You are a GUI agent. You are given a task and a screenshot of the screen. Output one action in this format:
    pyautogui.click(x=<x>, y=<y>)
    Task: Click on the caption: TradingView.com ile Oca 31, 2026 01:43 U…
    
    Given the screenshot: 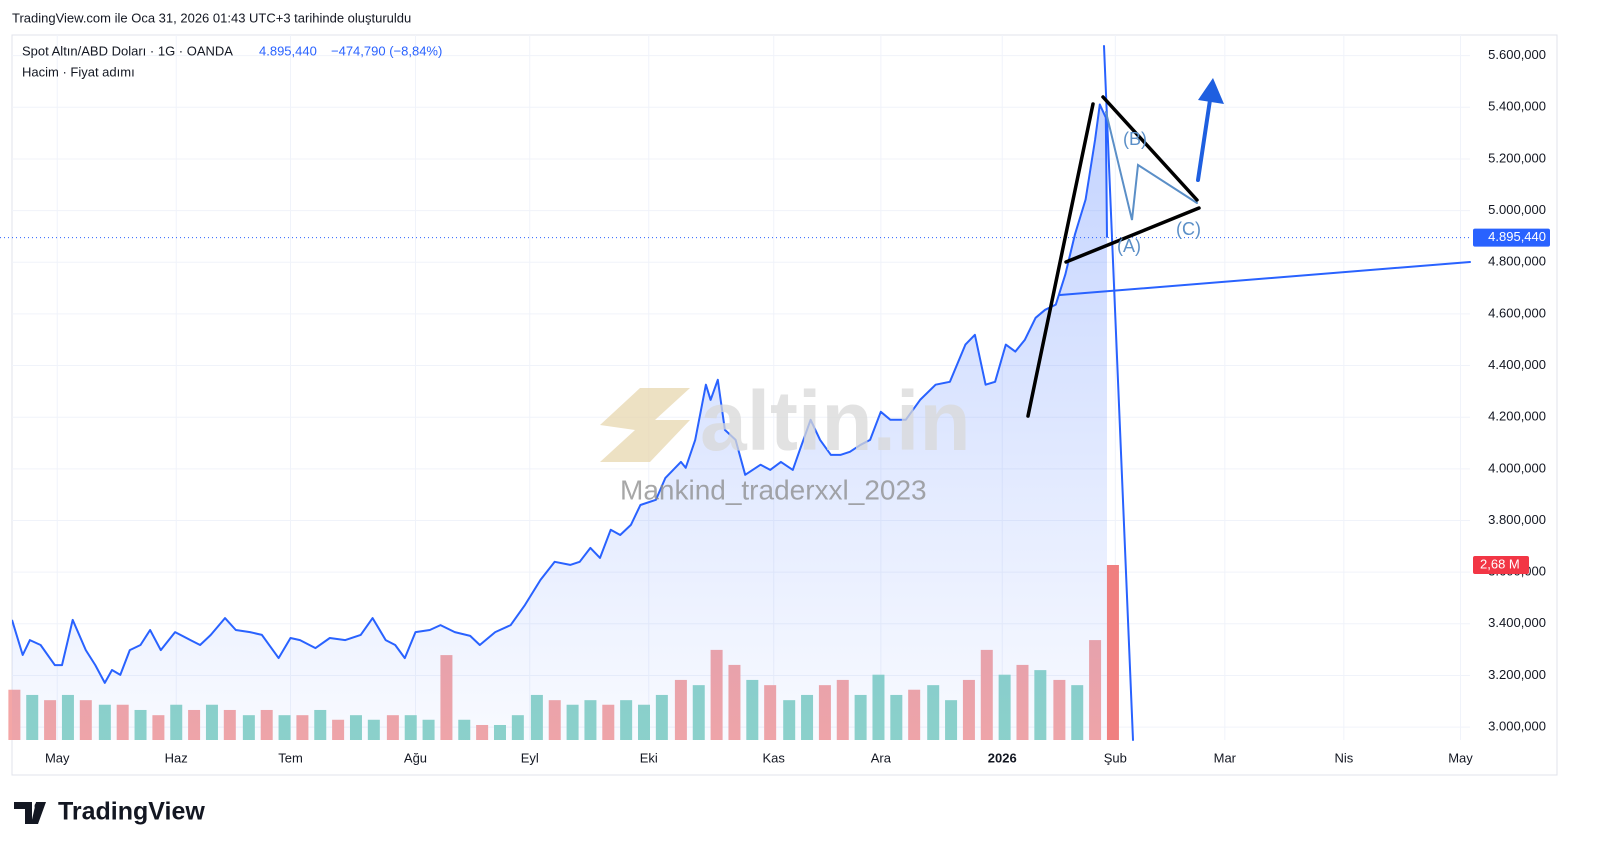 What is the action you would take?
    pyautogui.click(x=211, y=17)
    